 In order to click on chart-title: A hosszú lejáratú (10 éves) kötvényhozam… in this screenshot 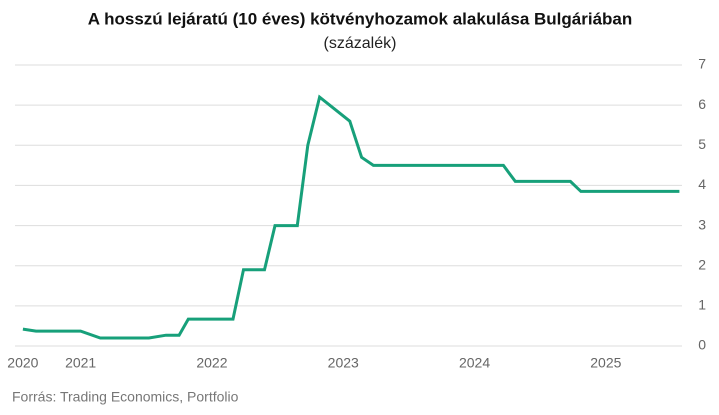, I will do `click(360, 18)`.